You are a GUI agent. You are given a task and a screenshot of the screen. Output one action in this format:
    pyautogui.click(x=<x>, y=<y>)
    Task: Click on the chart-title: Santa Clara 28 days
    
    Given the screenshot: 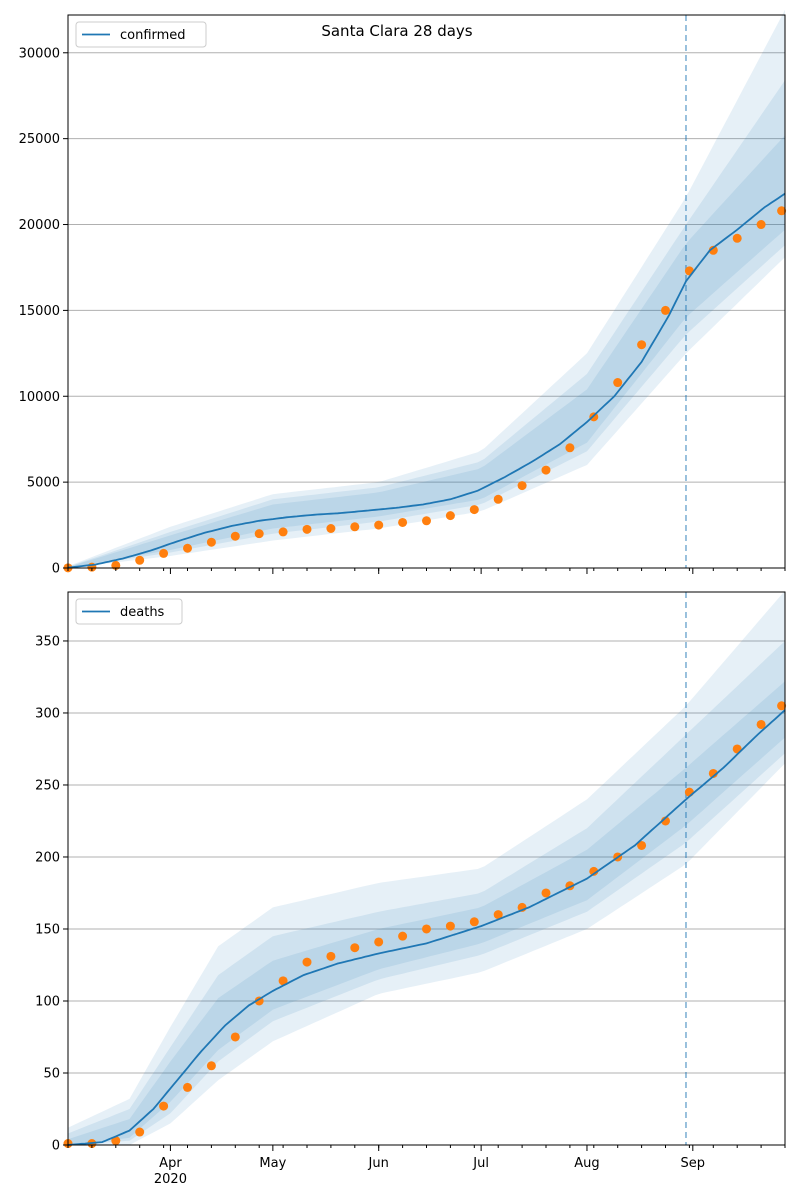 What is the action you would take?
    pyautogui.click(x=396, y=31)
    